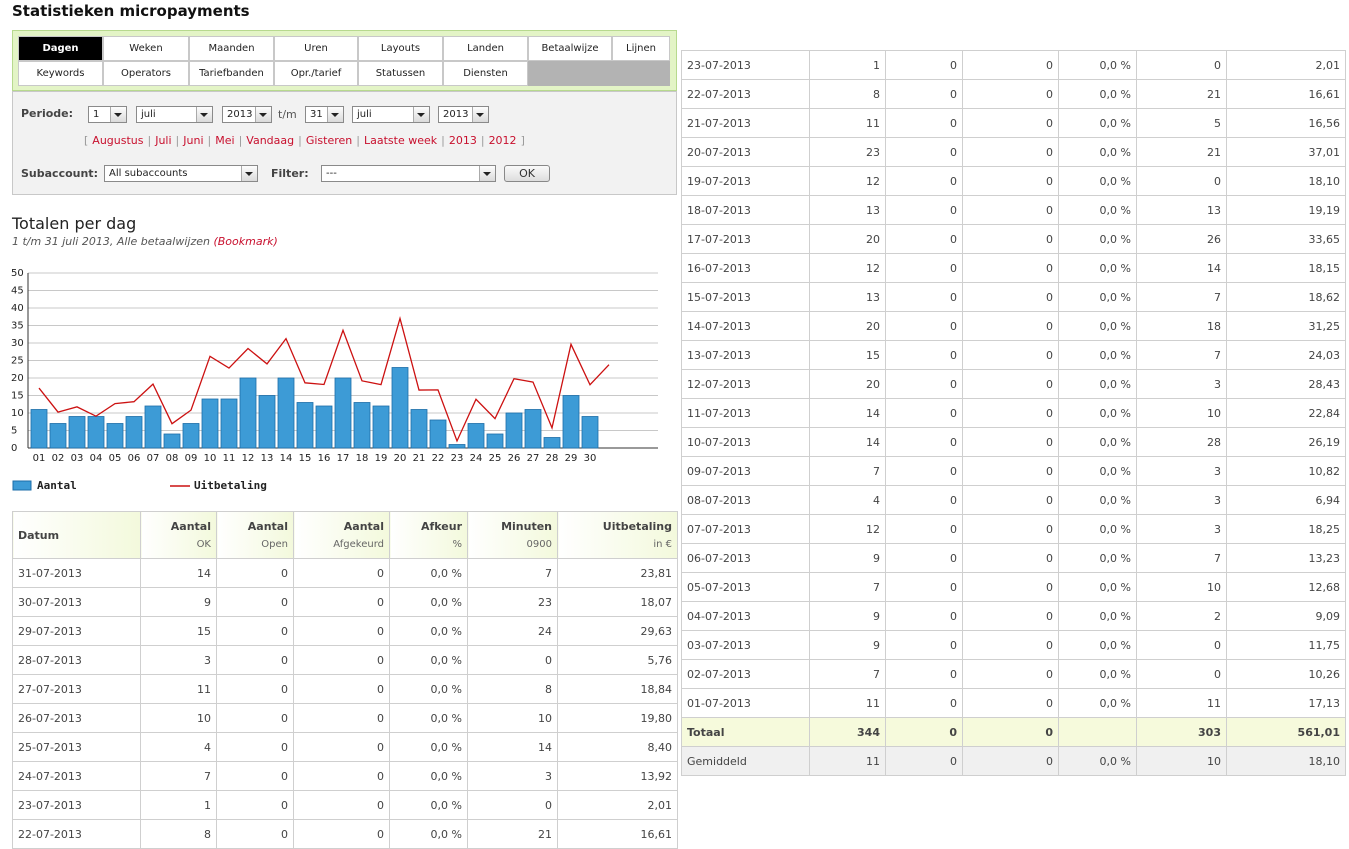  What do you see at coordinates (570, 48) in the screenshot?
I see `tab: Betaalwijze` at bounding box center [570, 48].